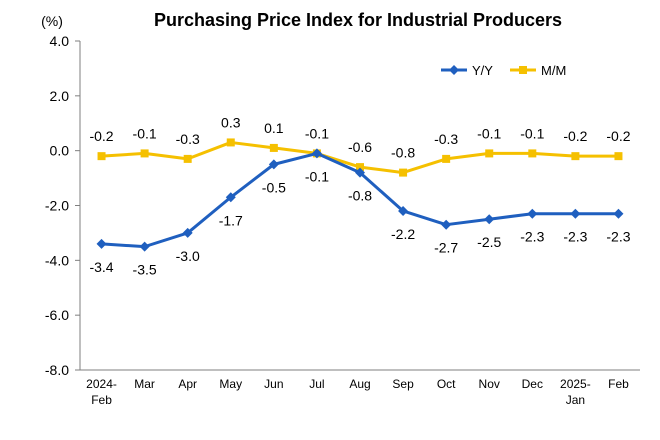  What do you see at coordinates (52, 21) in the screenshot?
I see `y-axis-unit: (%)` at bounding box center [52, 21].